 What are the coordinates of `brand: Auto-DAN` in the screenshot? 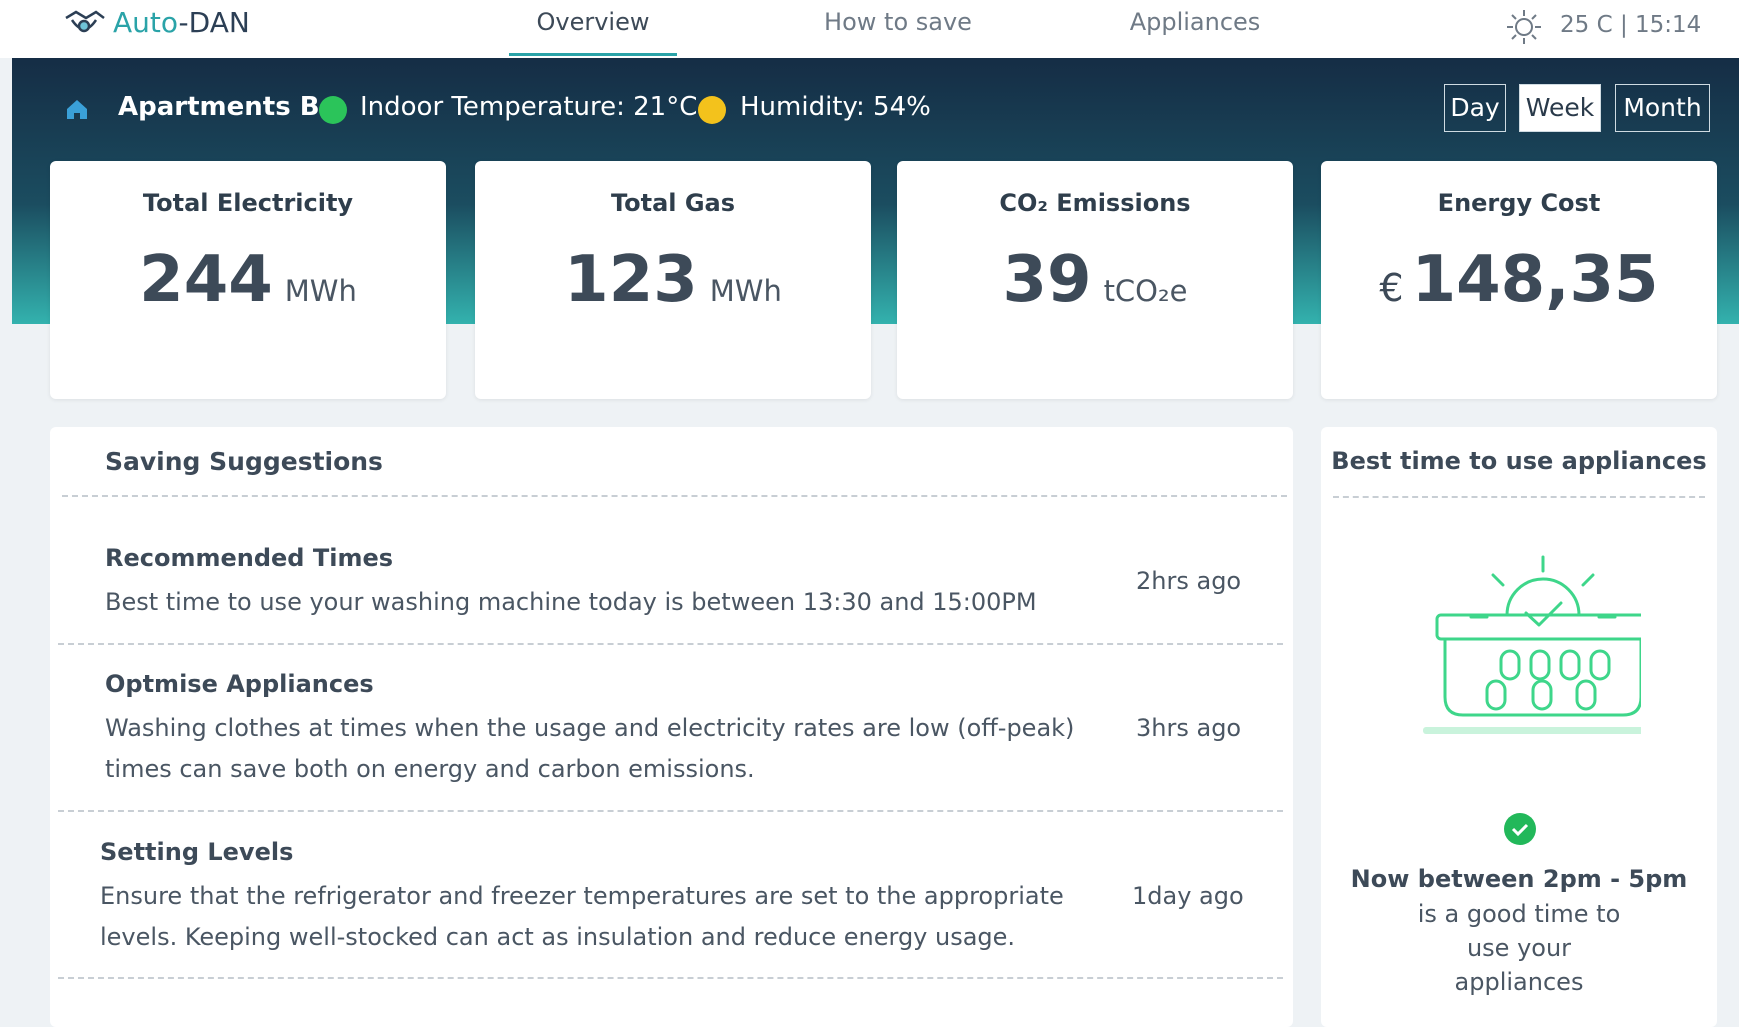 It's located at (181, 22).